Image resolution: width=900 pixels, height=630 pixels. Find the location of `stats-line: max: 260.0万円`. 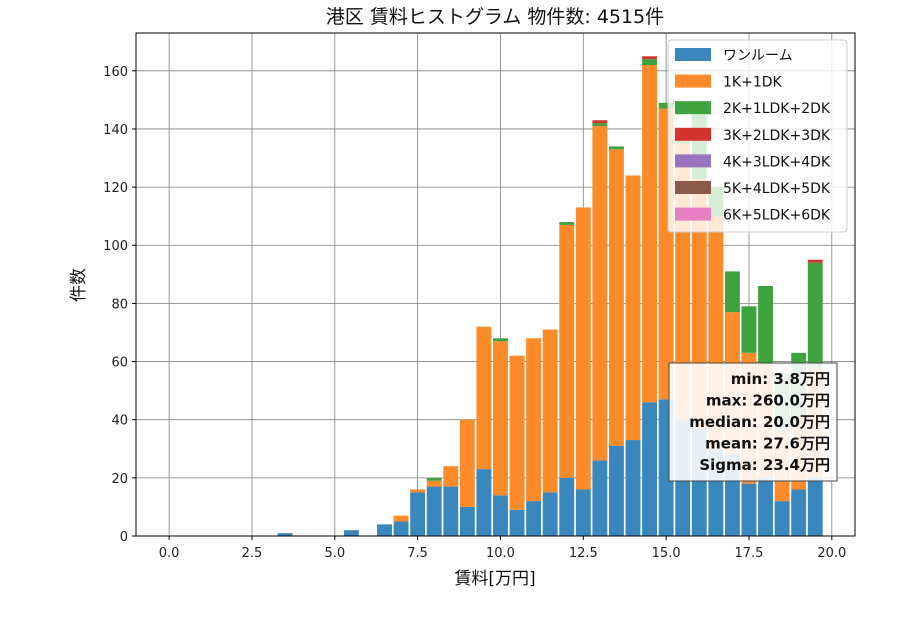

stats-line: max: 260.0万円 is located at coordinates (768, 401).